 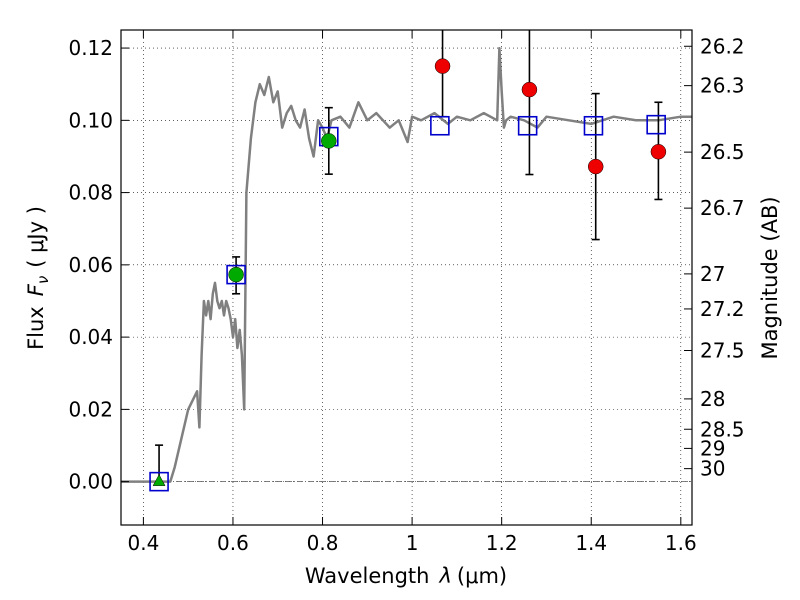 What do you see at coordinates (323, 543) in the screenshot?
I see `x-tick-label: 0.8` at bounding box center [323, 543].